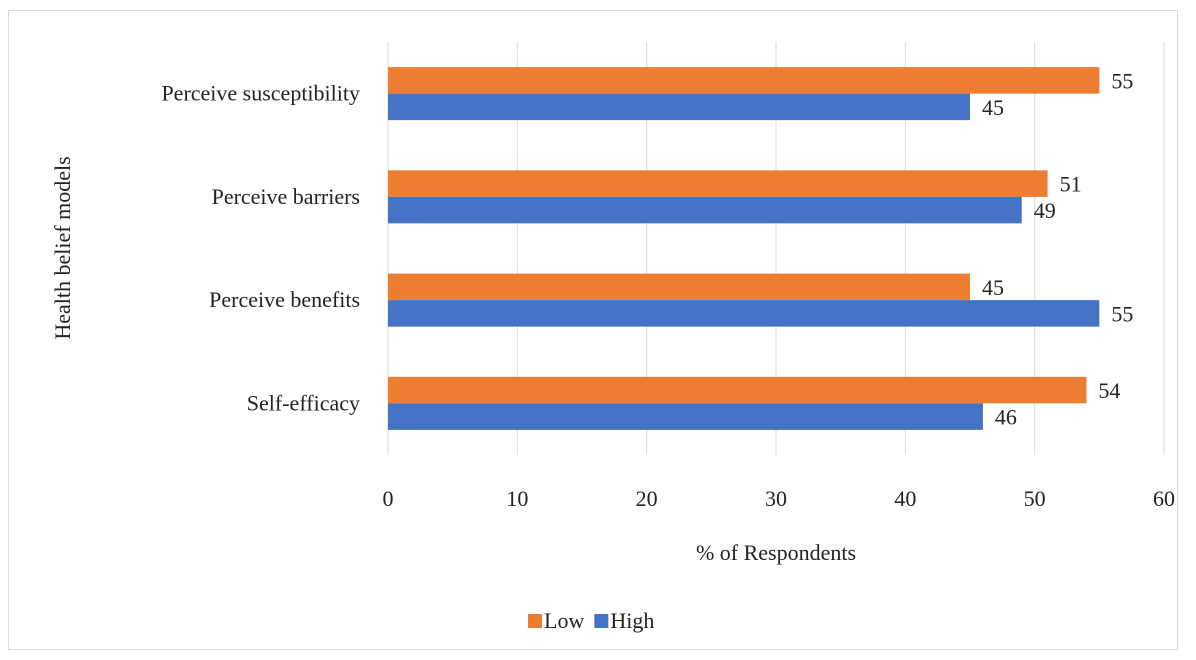 The image size is (1196, 660). Describe the element at coordinates (1035, 498) in the screenshot. I see `x-tick-label: 50` at that location.